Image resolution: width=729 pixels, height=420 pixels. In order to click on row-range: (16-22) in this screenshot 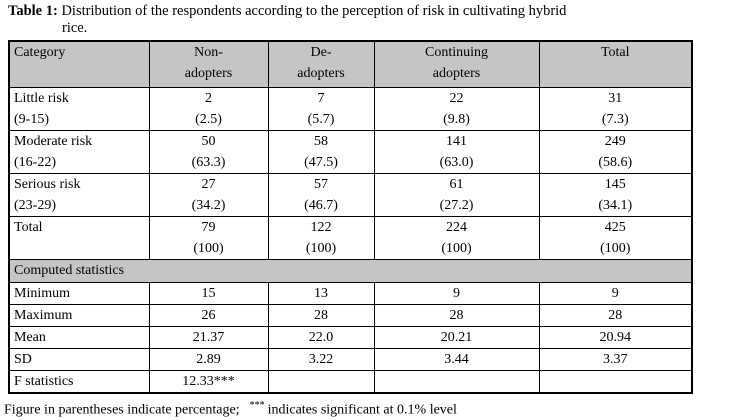, I will do `click(35, 162)`.